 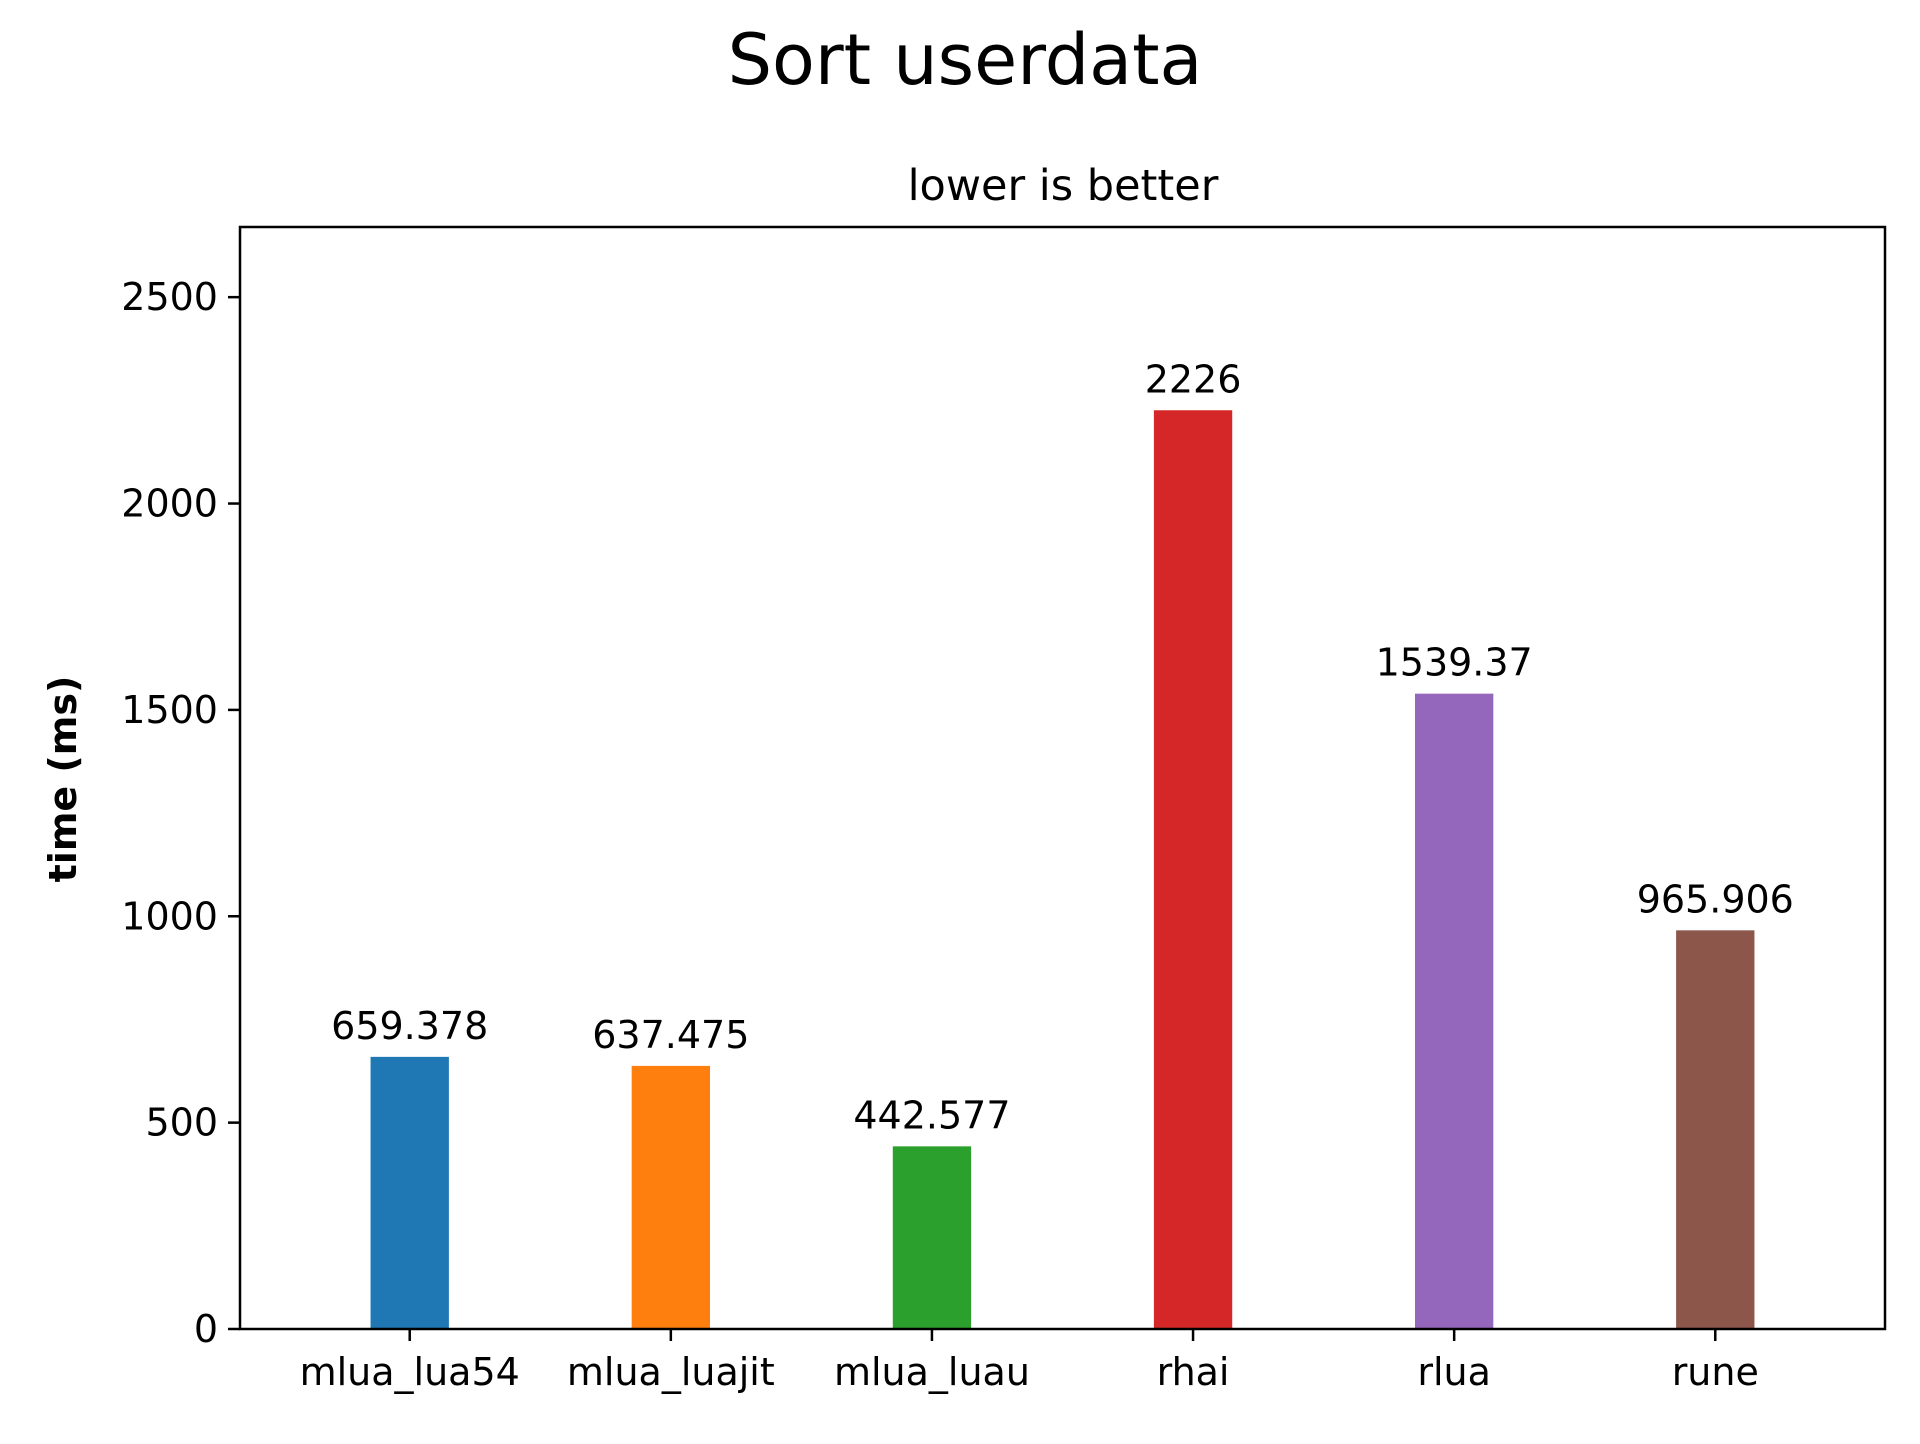 What do you see at coordinates (169, 916) in the screenshot?
I see `y-tick-label: 1000` at bounding box center [169, 916].